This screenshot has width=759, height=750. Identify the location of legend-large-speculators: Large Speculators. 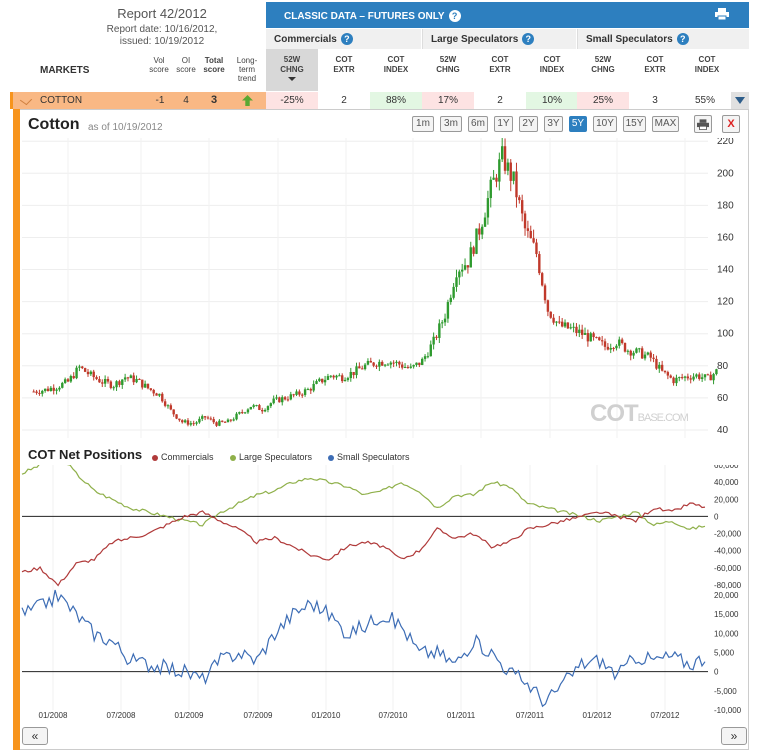
(271, 457).